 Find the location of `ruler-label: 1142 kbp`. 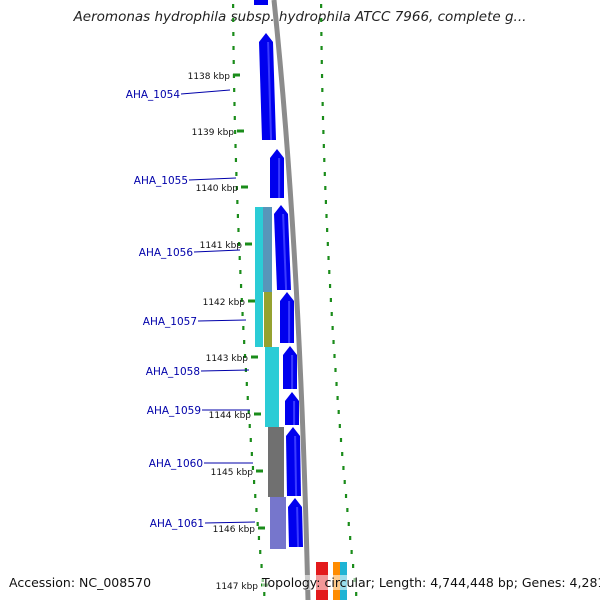

ruler-label: 1142 kbp is located at coordinates (224, 303).